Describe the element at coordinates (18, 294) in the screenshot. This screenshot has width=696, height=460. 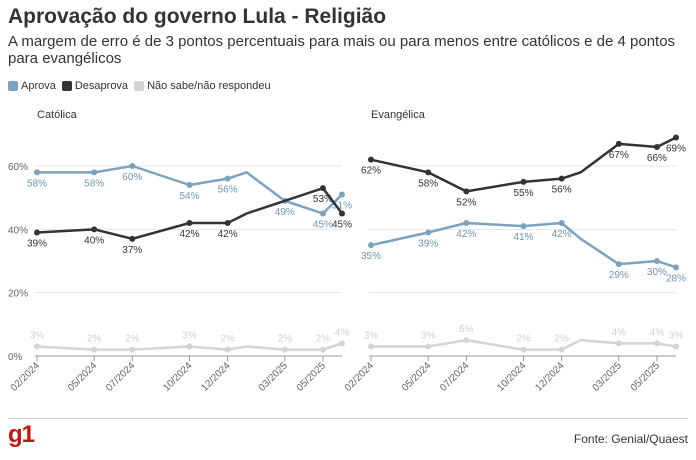
I see `y-tick-label: 20%` at that location.